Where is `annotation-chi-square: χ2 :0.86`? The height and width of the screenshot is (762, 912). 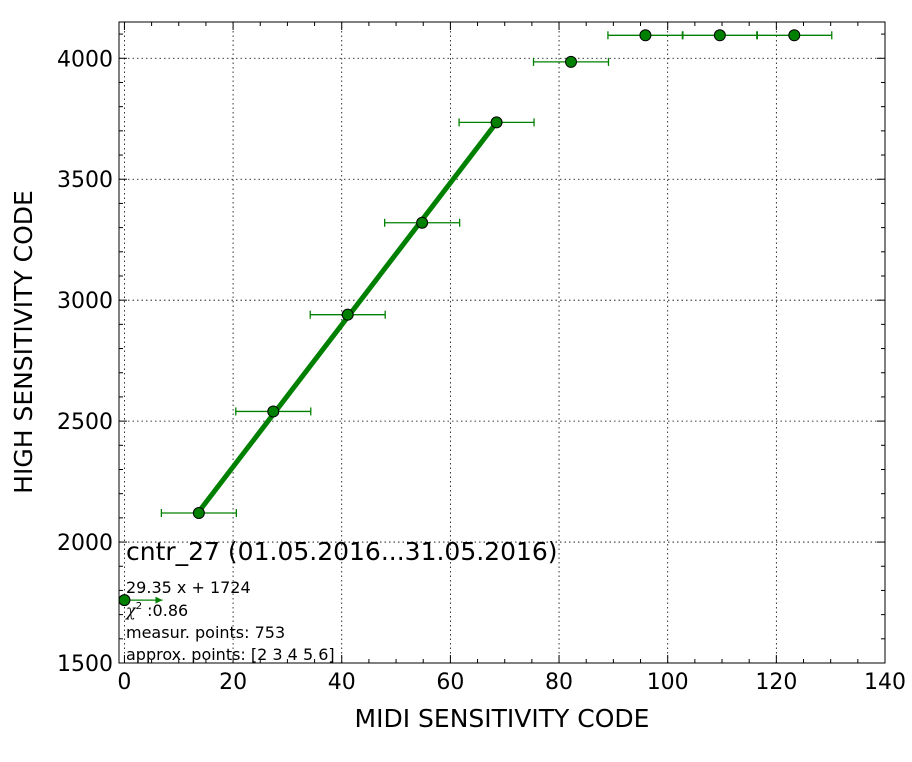 annotation-chi-square: χ2 :0.86 is located at coordinates (156, 610).